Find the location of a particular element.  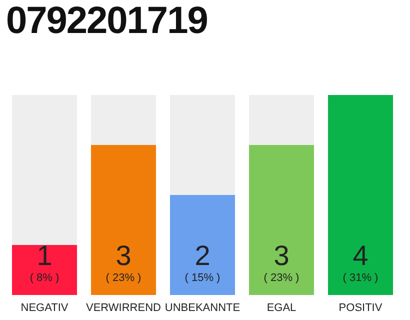

x-tick-label: POSITIV is located at coordinates (360, 308).